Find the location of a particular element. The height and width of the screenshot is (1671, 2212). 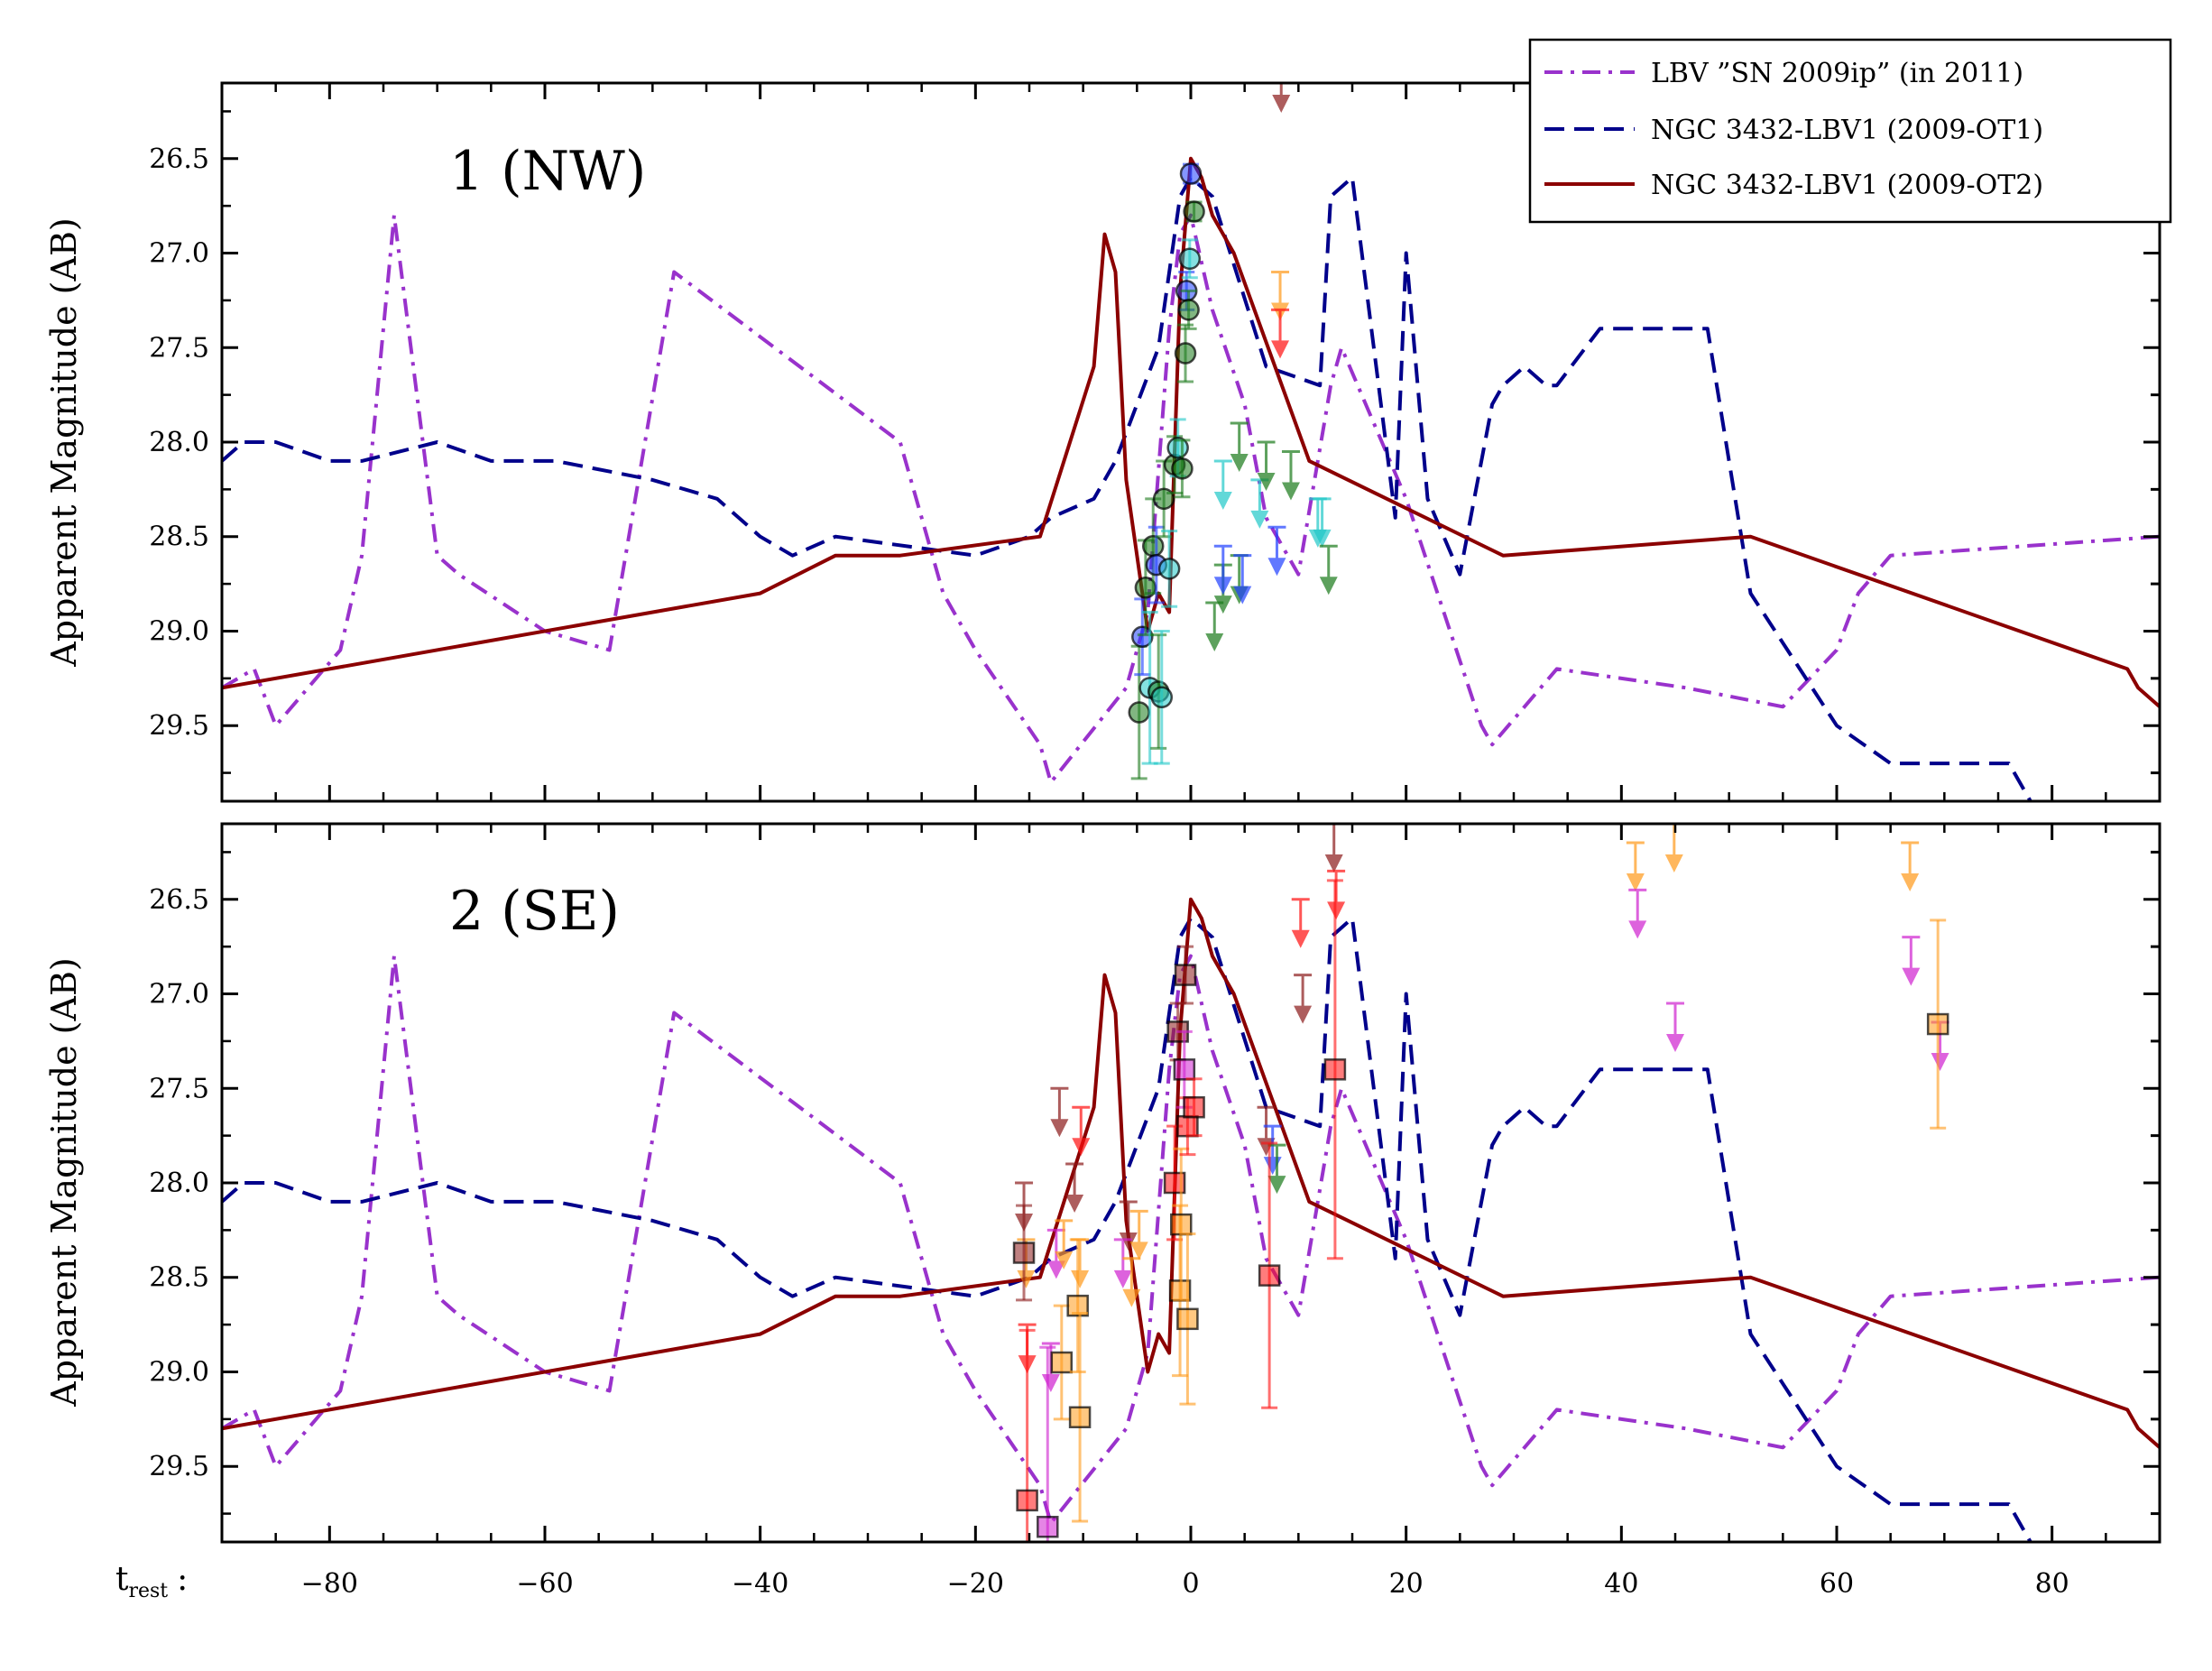

legend-box is located at coordinates (1850, 131).